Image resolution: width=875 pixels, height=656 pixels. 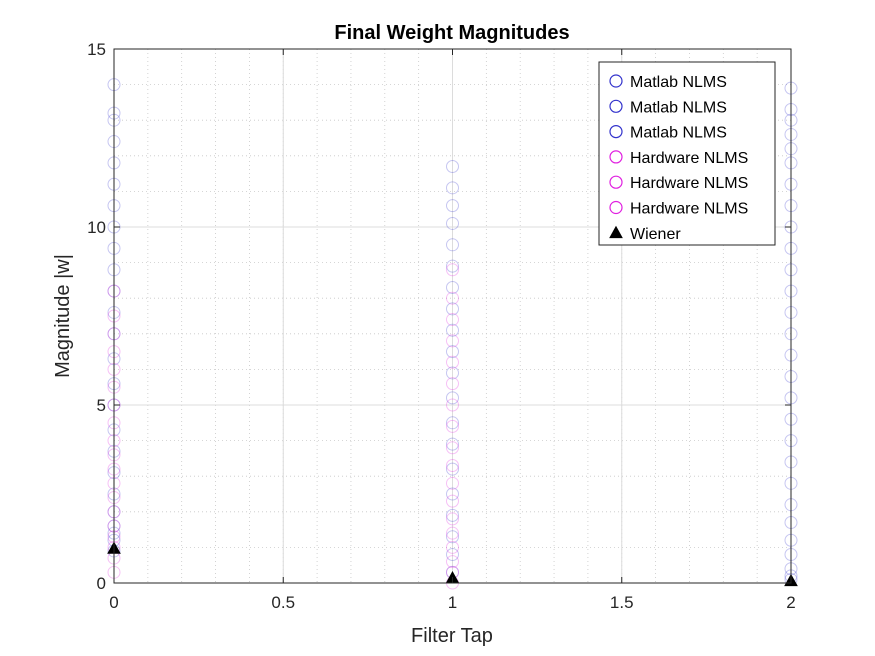 I want to click on x-tick-label: 2, so click(x=790, y=602).